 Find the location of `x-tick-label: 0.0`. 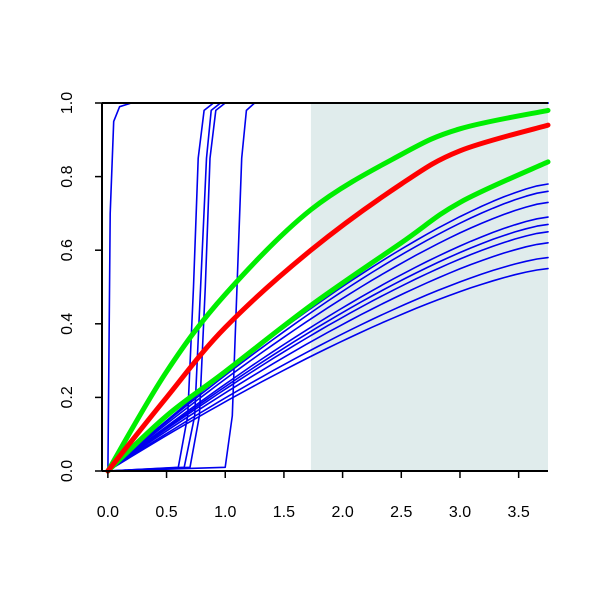

x-tick-label: 0.0 is located at coordinates (108, 512).